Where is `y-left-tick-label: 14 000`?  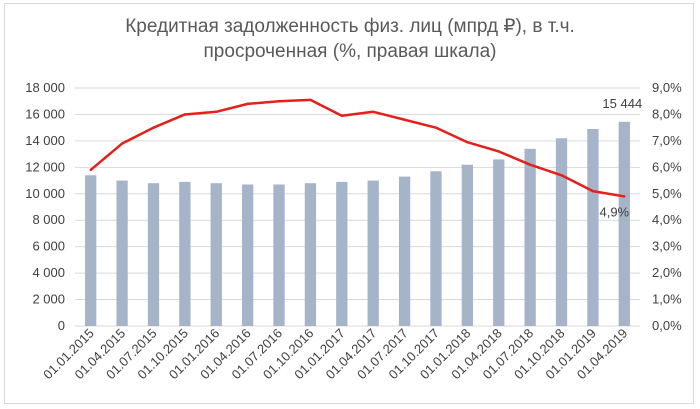
y-left-tick-label: 14 000 is located at coordinates (45, 140).